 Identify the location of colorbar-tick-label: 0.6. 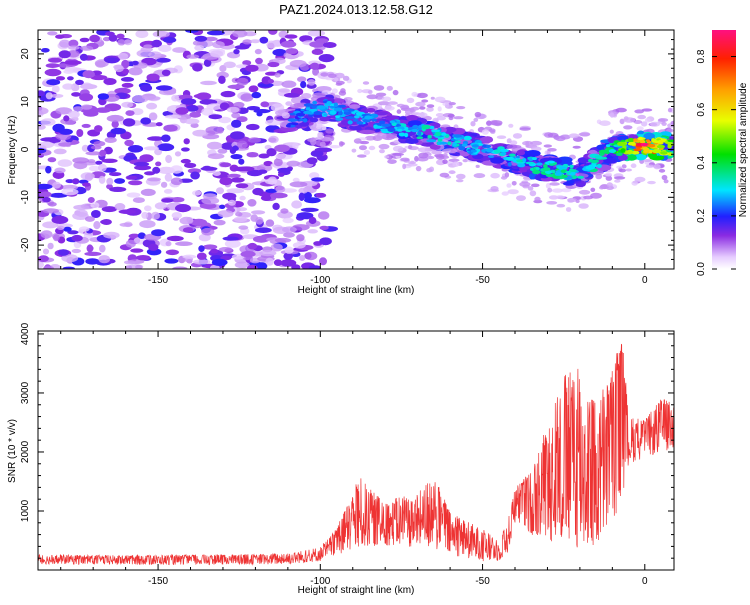
(701, 109).